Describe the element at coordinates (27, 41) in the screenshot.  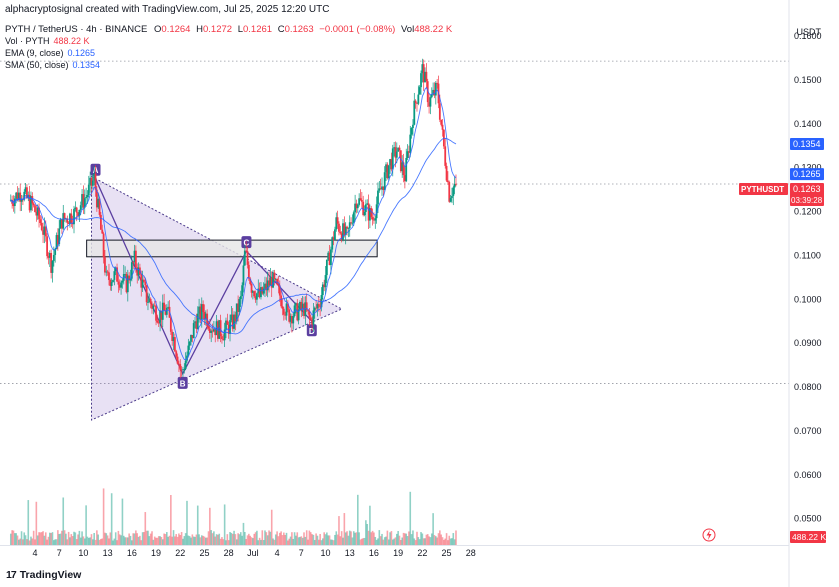
I see `volume-legend-label: Vol · PYTH` at that location.